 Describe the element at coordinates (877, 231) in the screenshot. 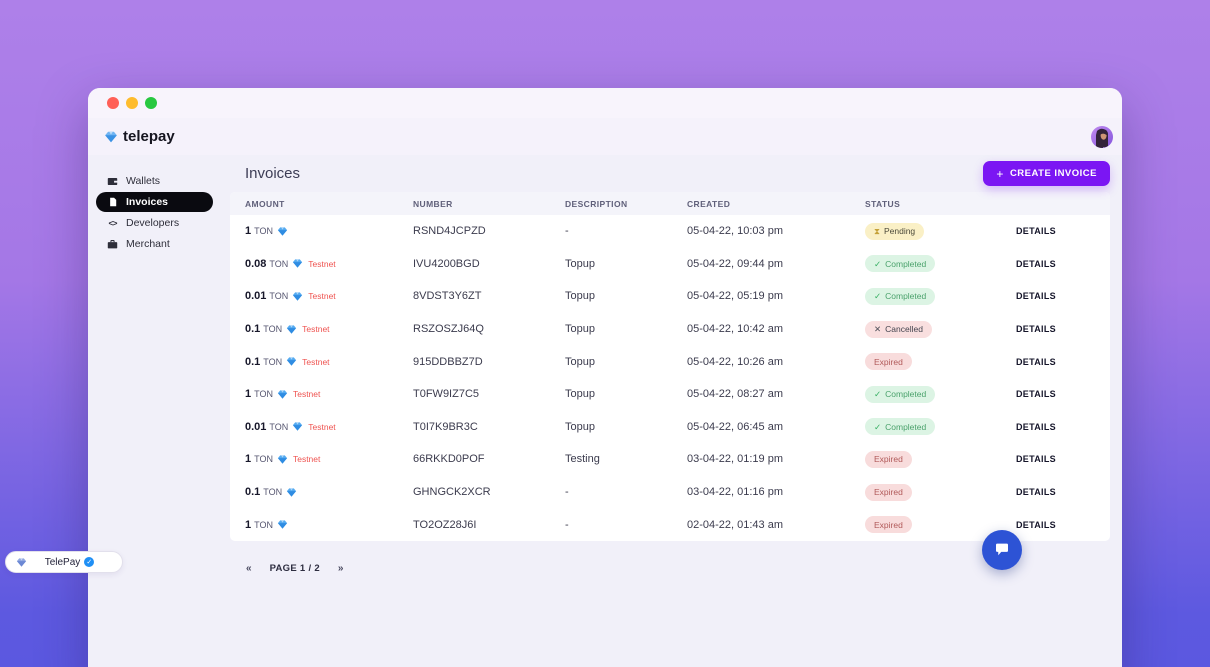

I see `hourglass-icon: ⧗` at that location.